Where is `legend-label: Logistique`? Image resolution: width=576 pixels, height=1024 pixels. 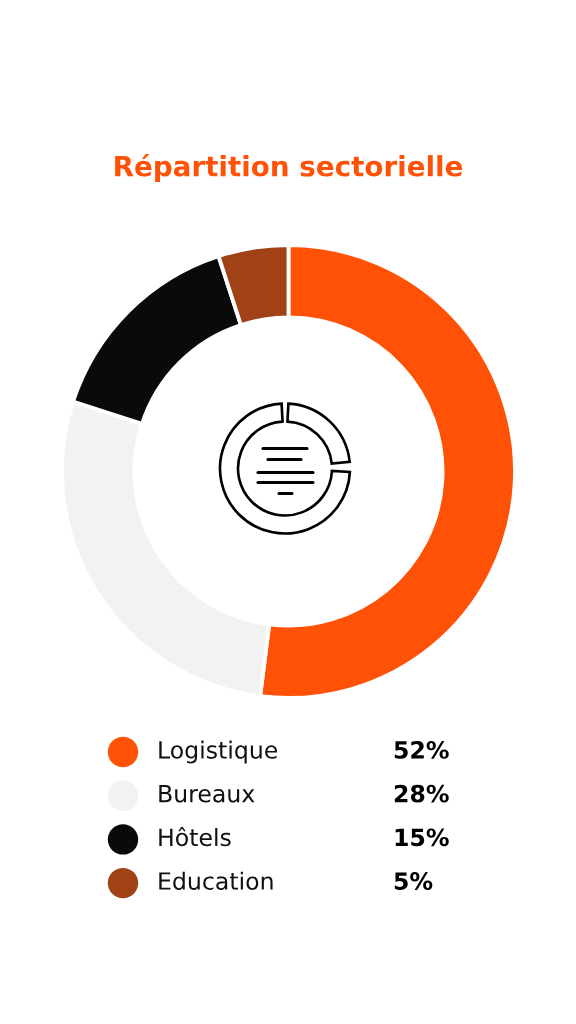
legend-label: Logistique is located at coordinates (218, 752).